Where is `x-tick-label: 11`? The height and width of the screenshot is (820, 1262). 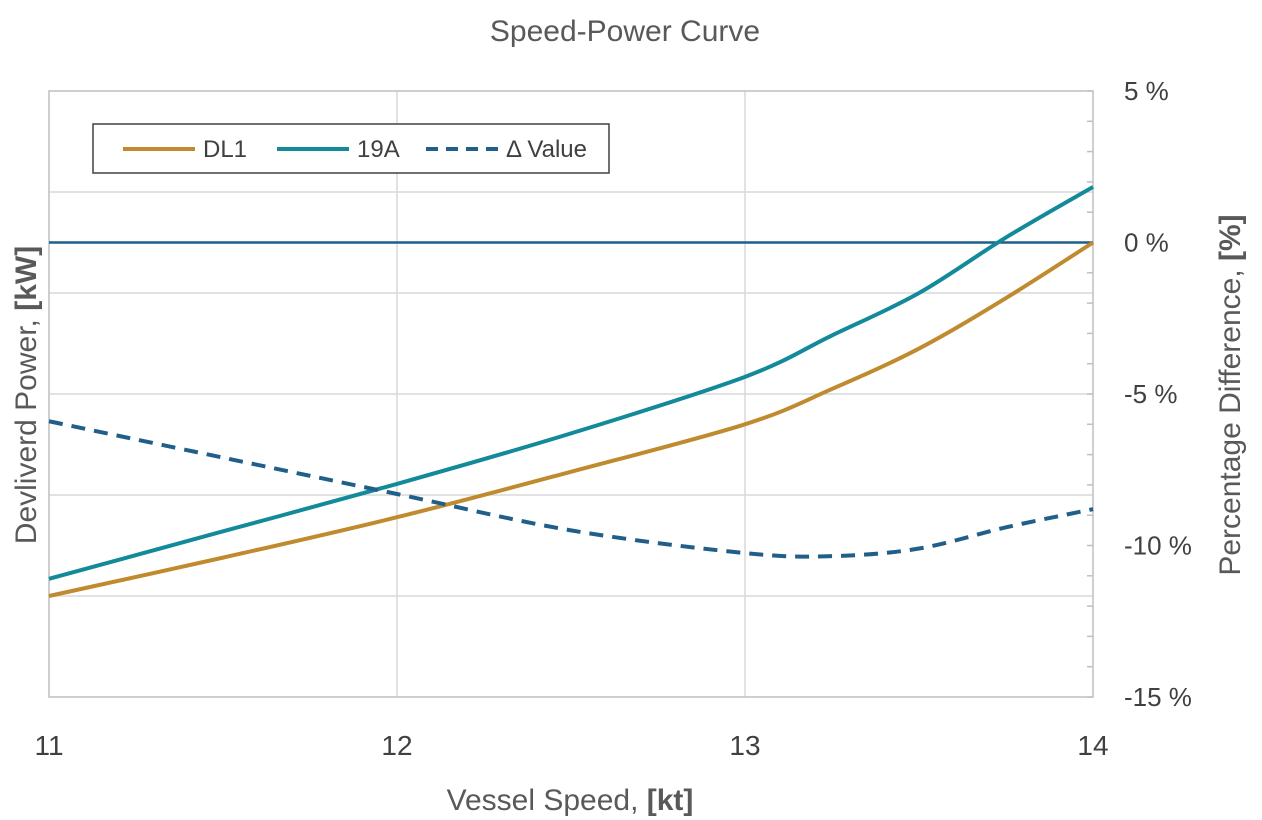 x-tick-label: 11 is located at coordinates (48, 745).